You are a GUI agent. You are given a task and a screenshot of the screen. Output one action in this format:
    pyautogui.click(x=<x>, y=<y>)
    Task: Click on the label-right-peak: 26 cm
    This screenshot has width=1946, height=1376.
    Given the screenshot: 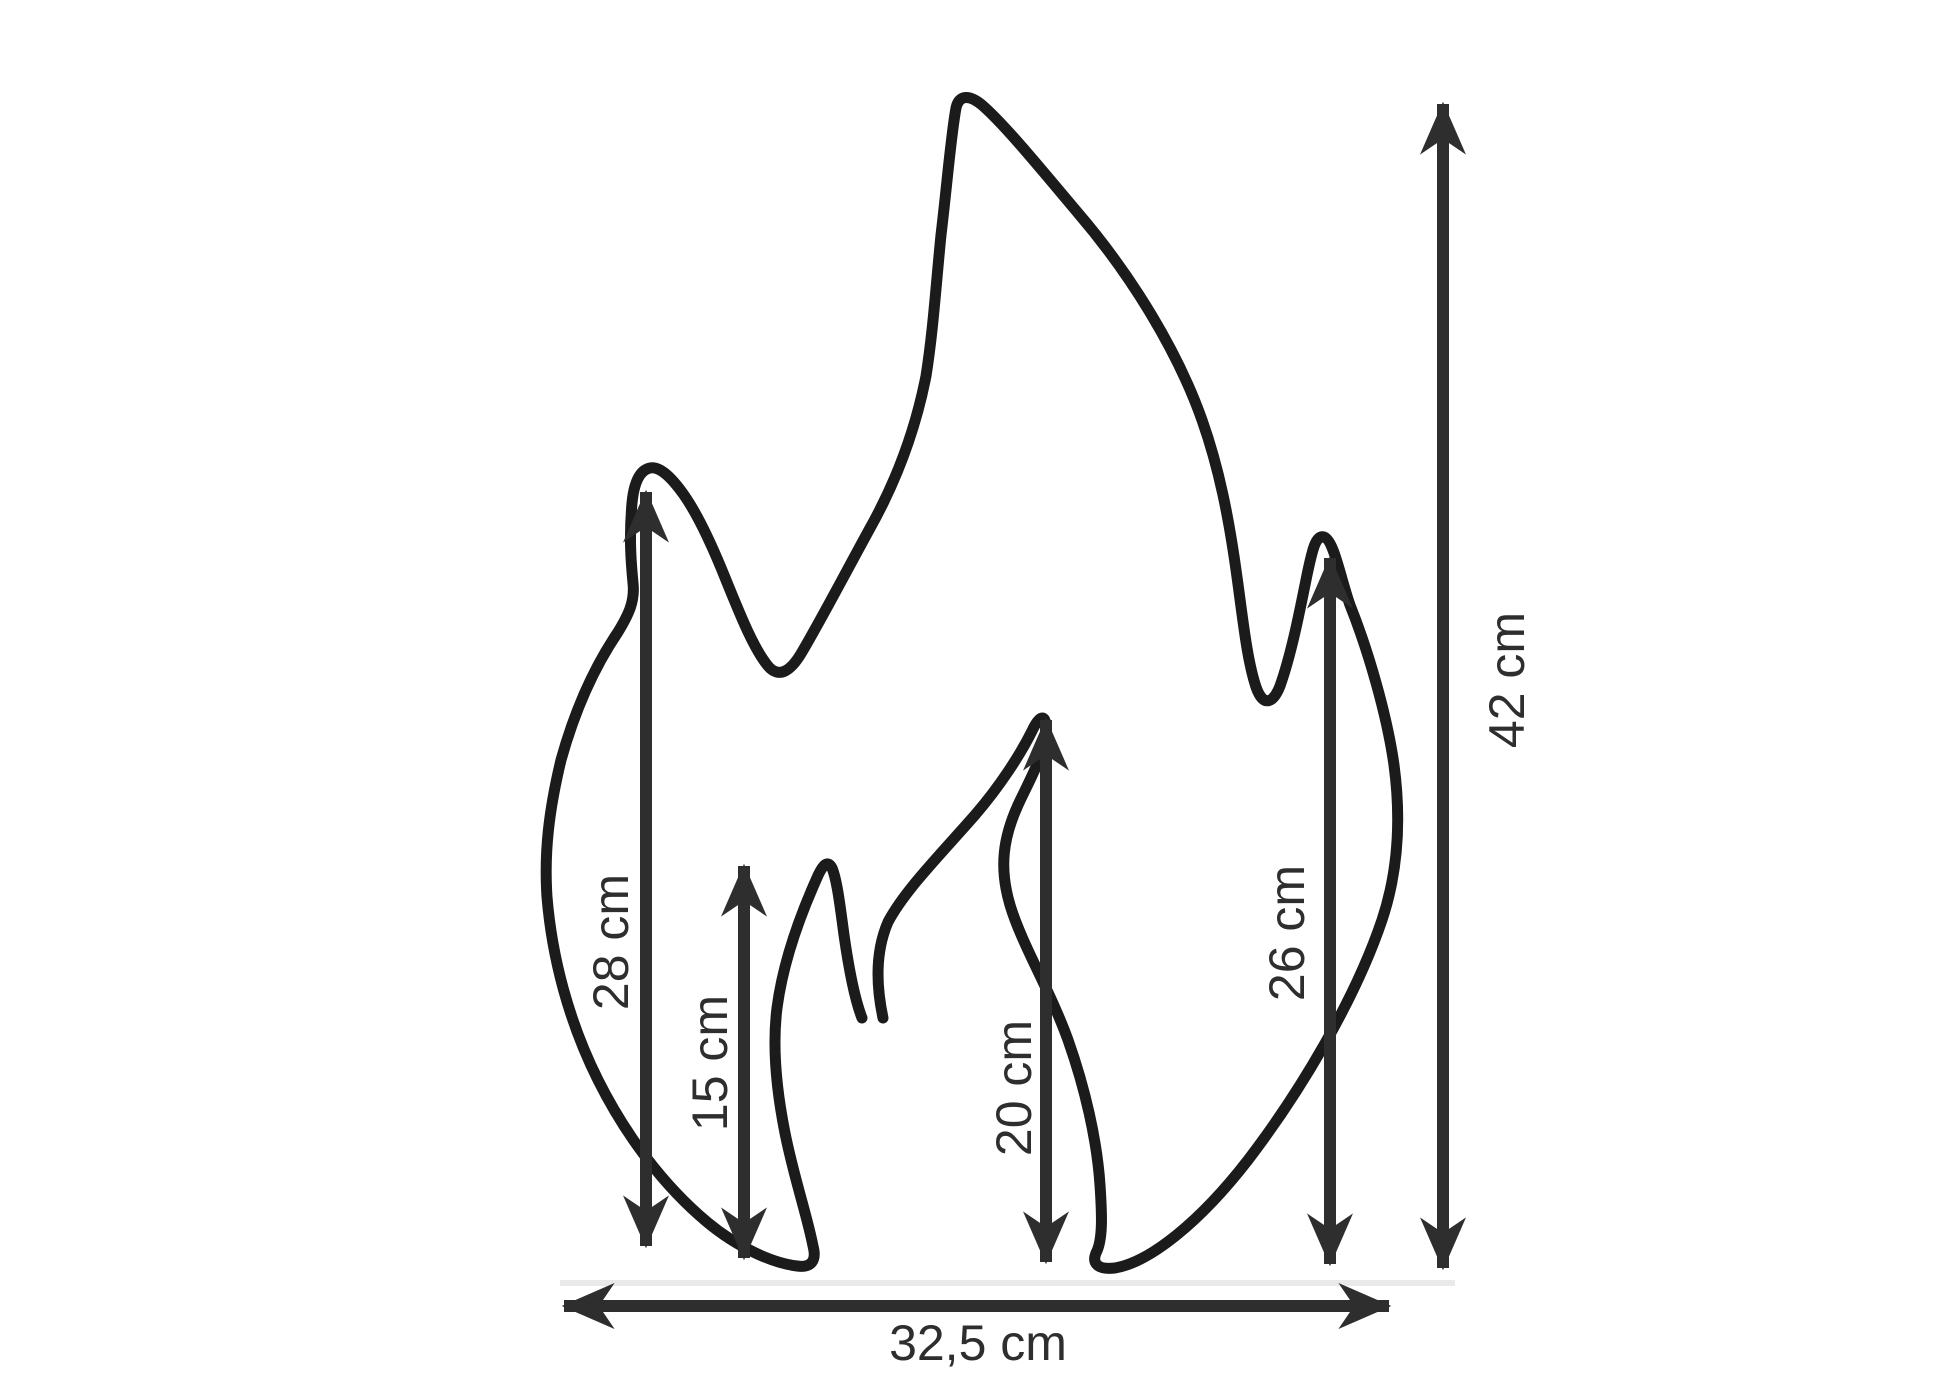 What is the action you would take?
    pyautogui.click(x=1287, y=933)
    